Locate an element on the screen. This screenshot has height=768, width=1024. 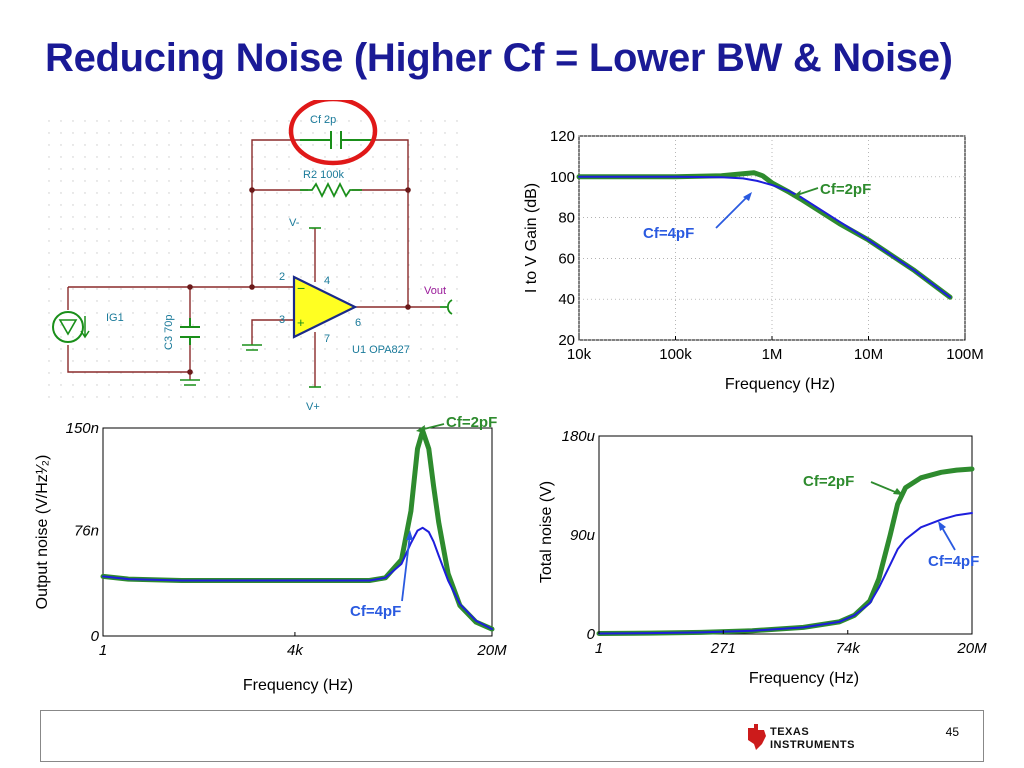
cf-capacitor is located at coordinates (336, 140).